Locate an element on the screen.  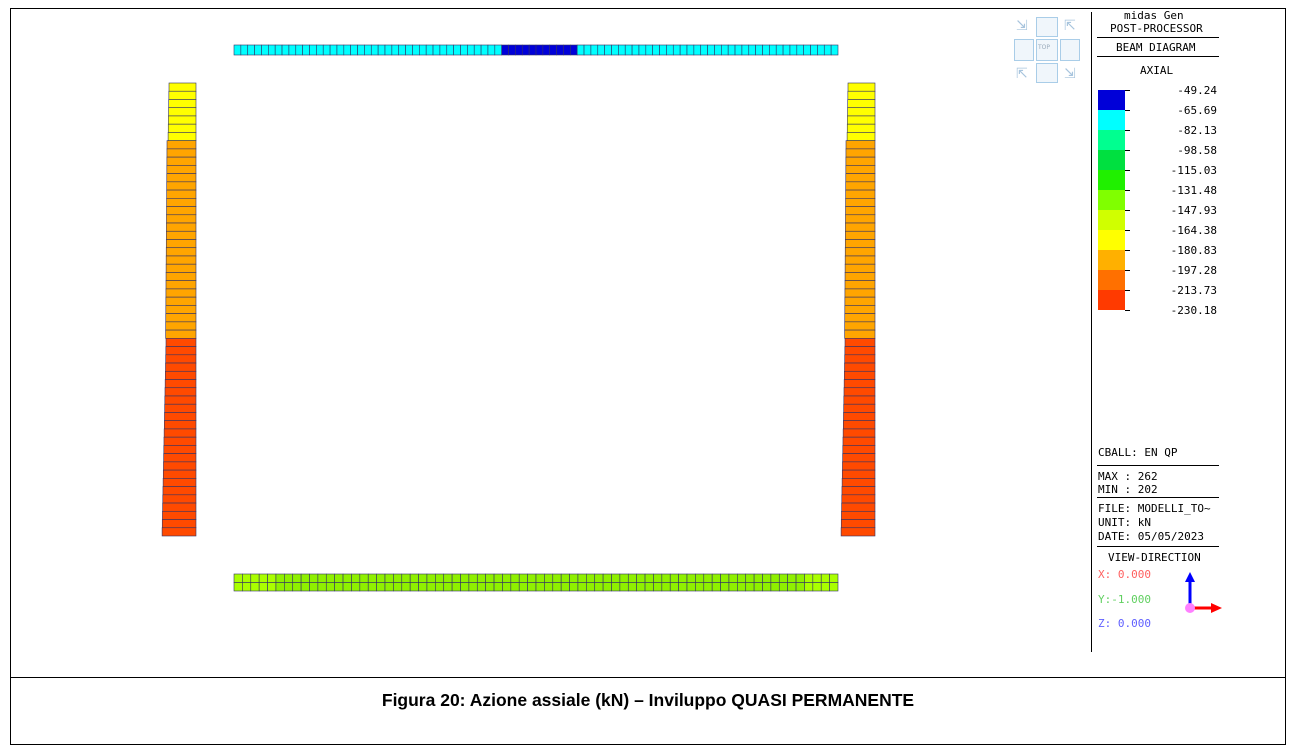
bottom-beam is located at coordinates (536, 582).